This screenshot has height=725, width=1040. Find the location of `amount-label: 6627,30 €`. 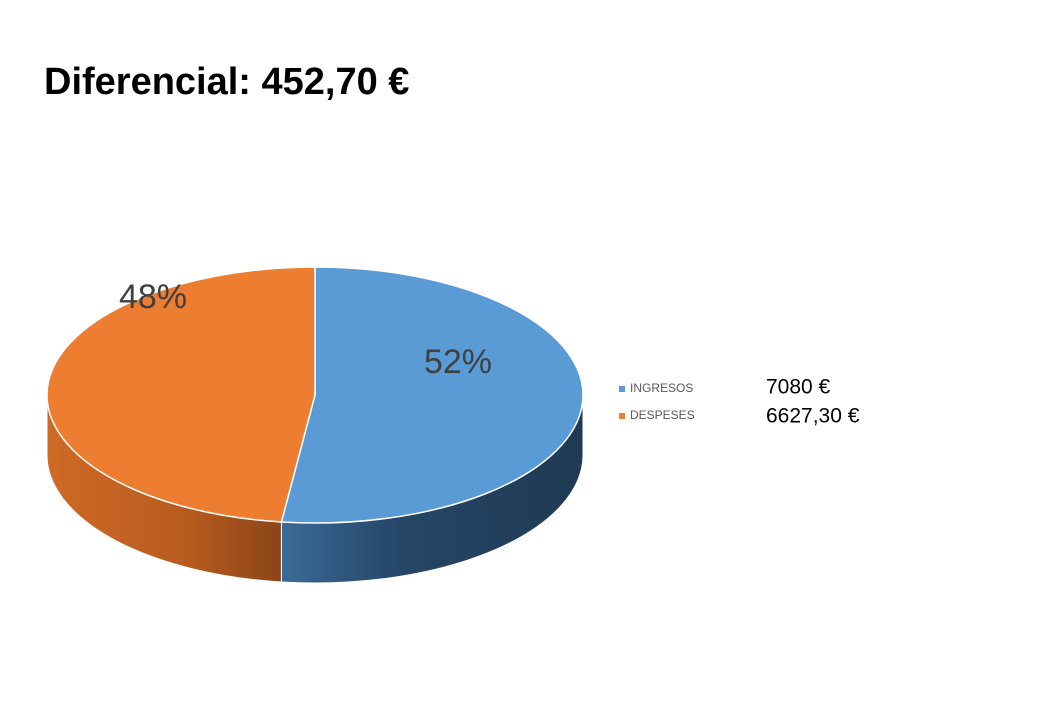

amount-label: 6627,30 € is located at coordinates (813, 416).